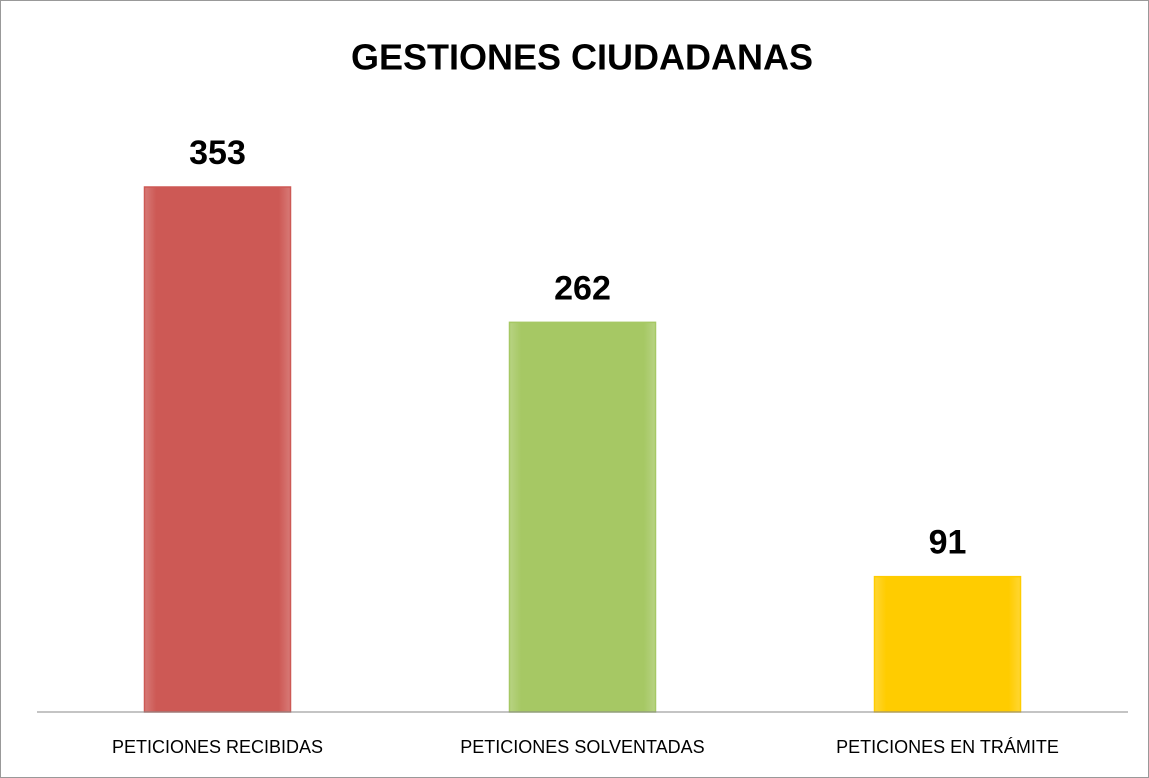 This screenshot has height=778, width=1149. Describe the element at coordinates (582, 288) in the screenshot. I see `value-label: 262` at that location.